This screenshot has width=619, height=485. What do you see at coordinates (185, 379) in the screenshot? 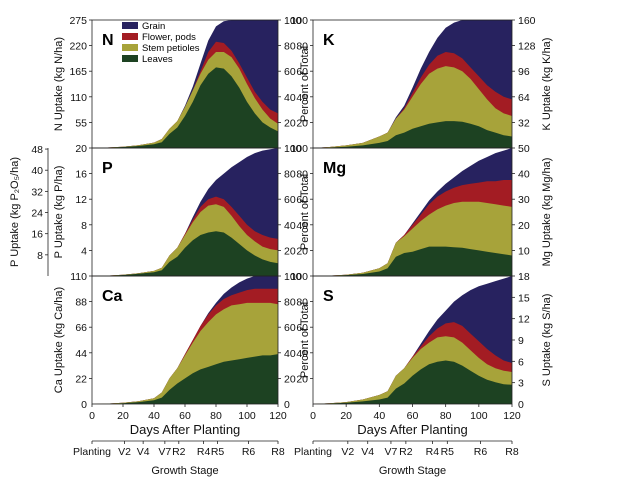
I see `area-ca-leaves` at bounding box center [185, 379].